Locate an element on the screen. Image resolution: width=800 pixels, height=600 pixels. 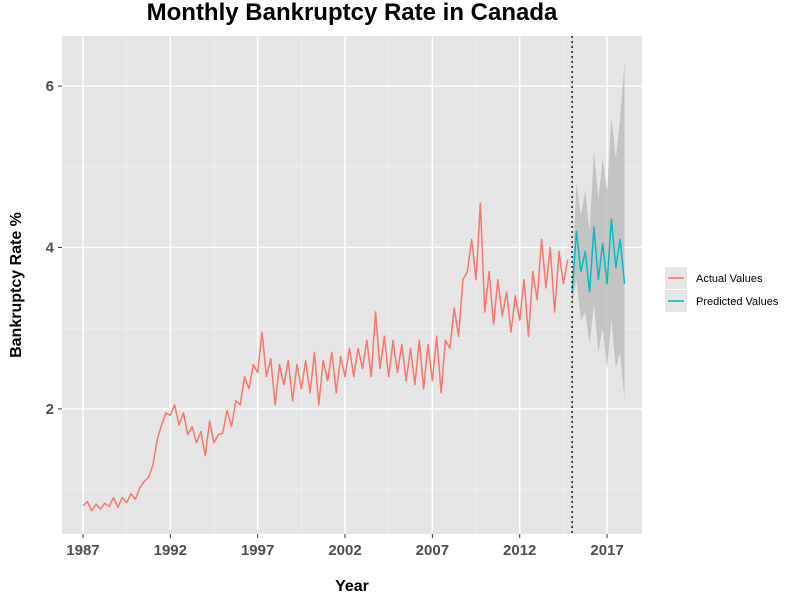
prediction-interval-band is located at coordinates (598, 231).